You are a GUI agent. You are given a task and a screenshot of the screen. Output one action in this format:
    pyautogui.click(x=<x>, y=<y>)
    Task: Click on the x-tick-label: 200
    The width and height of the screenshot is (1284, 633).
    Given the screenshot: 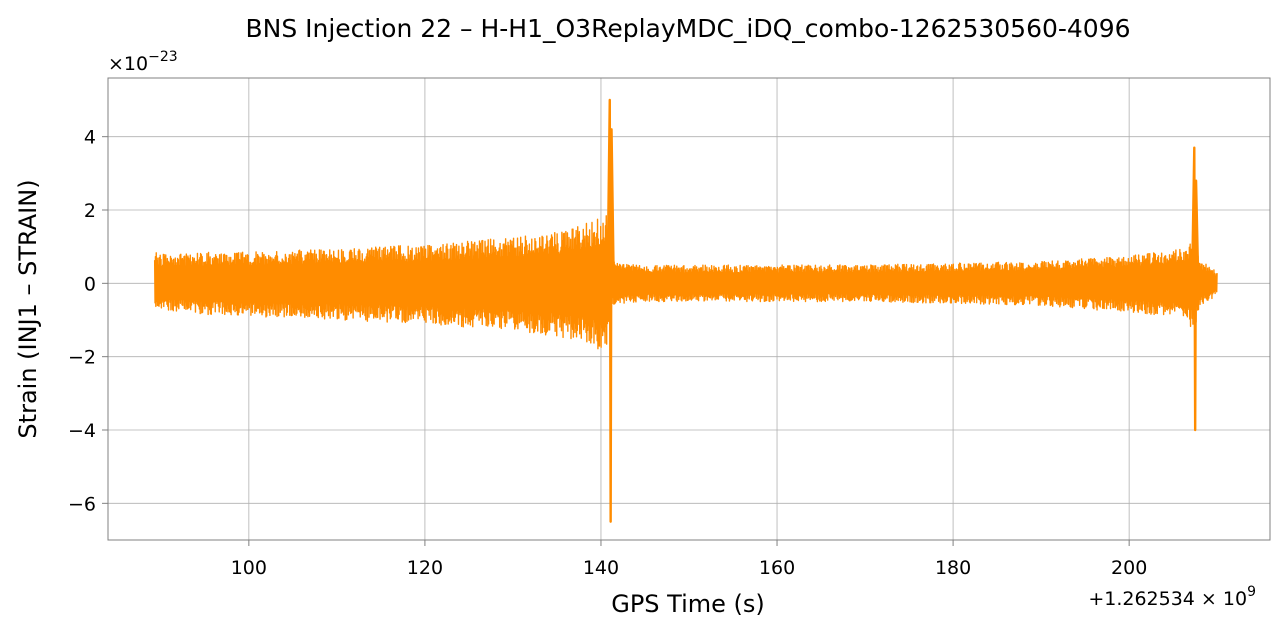 What is the action you would take?
    pyautogui.click(x=1129, y=568)
    